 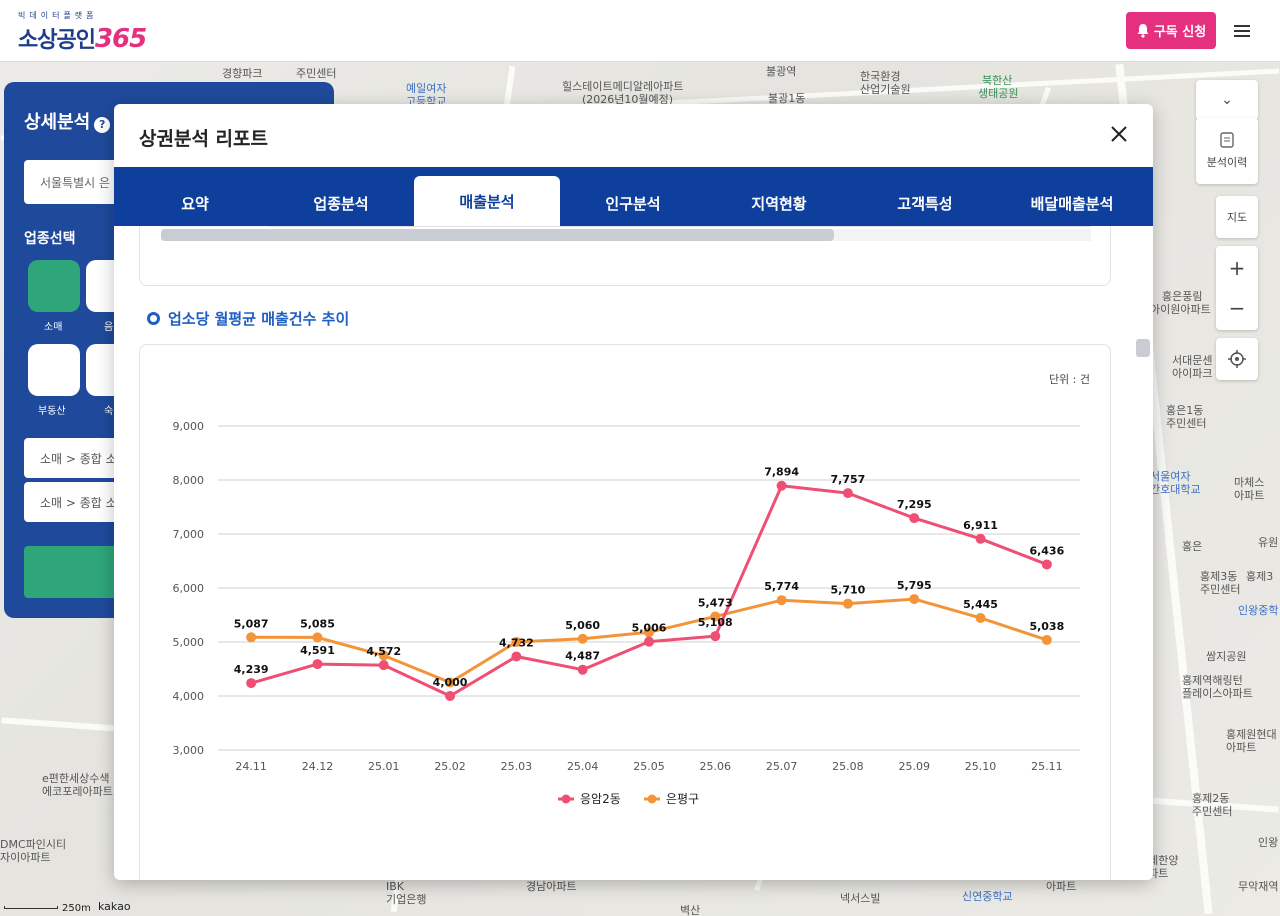 What do you see at coordinates (317, 623) in the screenshot?
I see `data-label: 5,085` at bounding box center [317, 623].